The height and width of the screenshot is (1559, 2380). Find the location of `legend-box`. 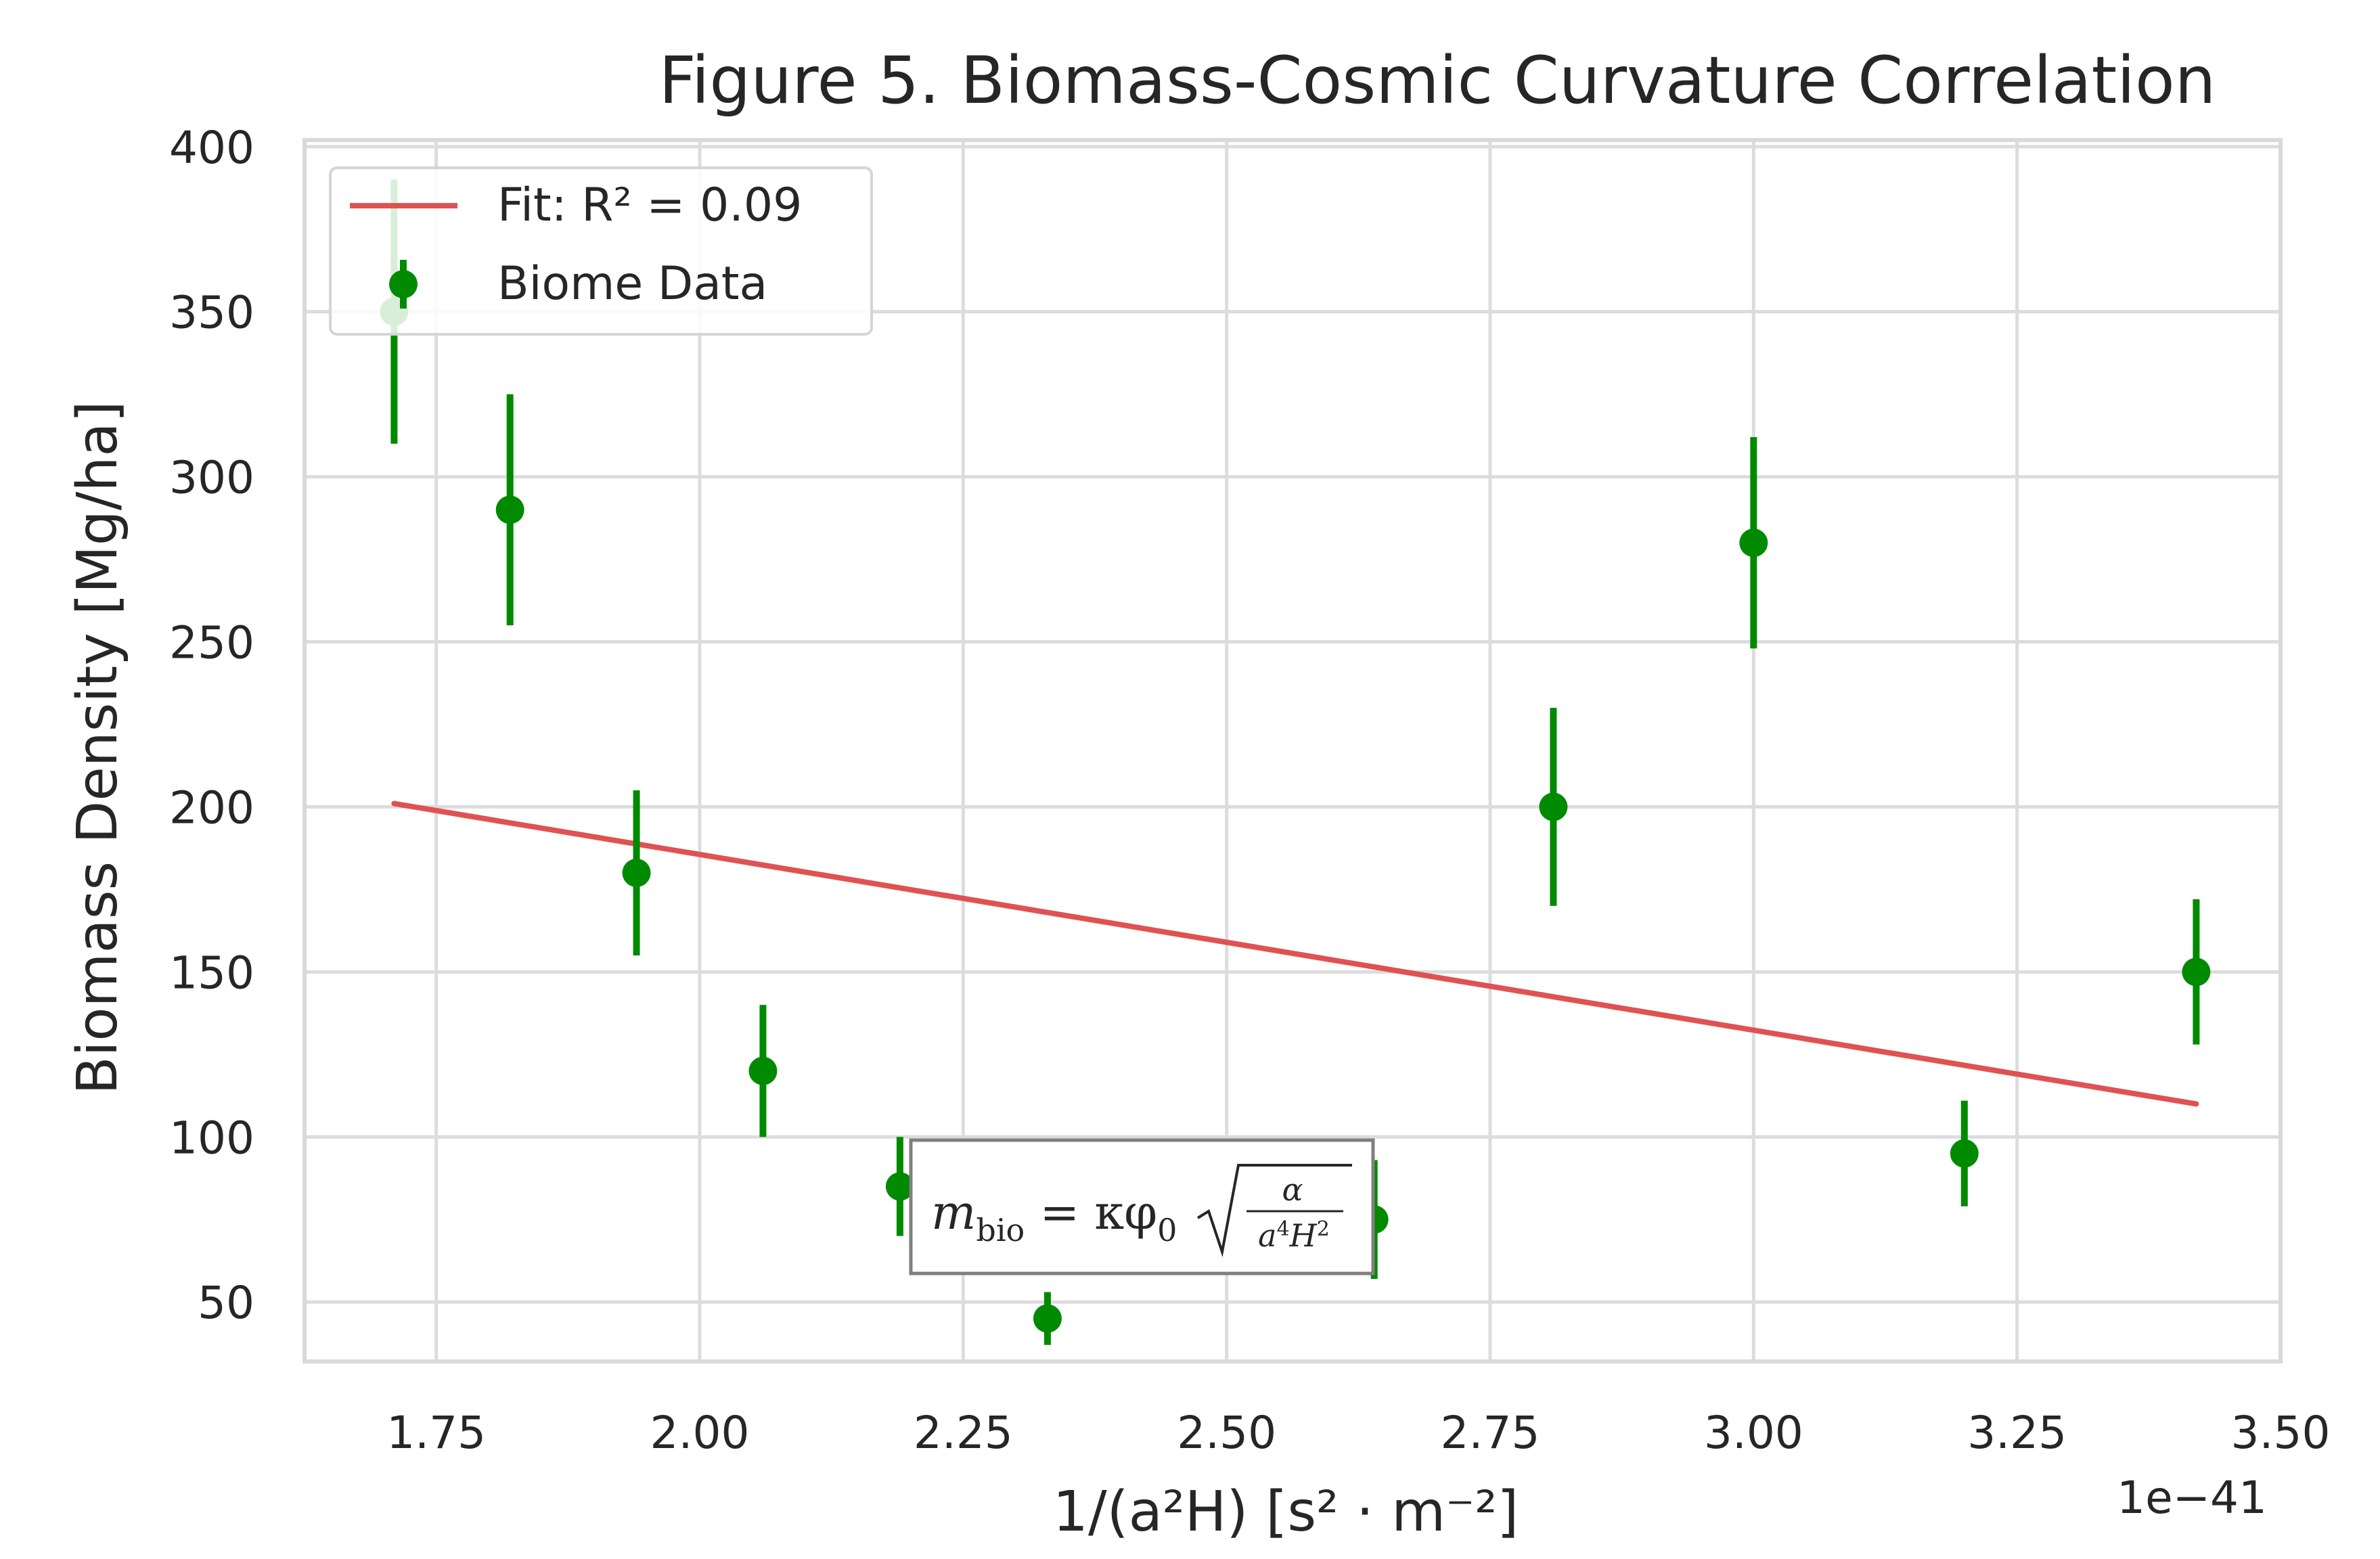

legend-box is located at coordinates (601, 251).